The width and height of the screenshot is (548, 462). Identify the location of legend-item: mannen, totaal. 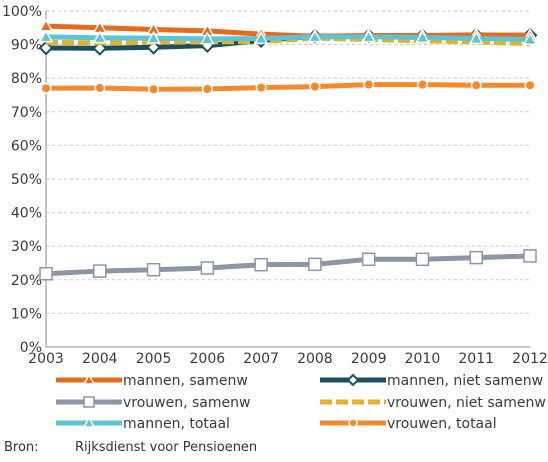
(143, 424).